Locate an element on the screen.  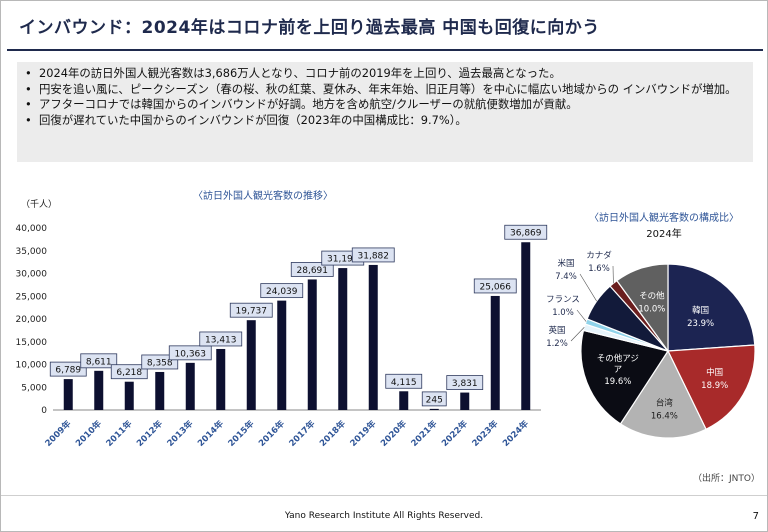
pie-slice-name: その他 is located at coordinates (652, 295).